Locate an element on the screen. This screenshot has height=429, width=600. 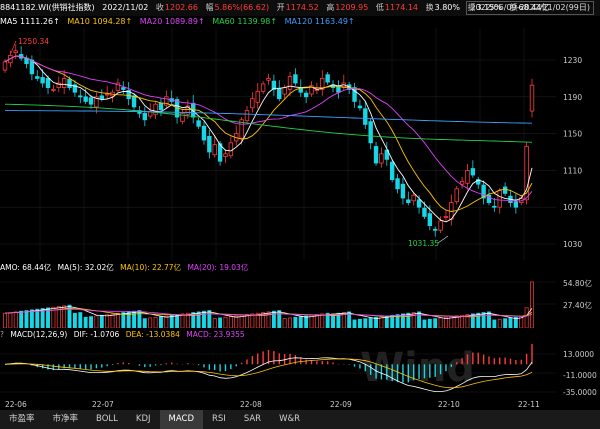
low-annotation: 1031.35 is located at coordinates (423, 243).